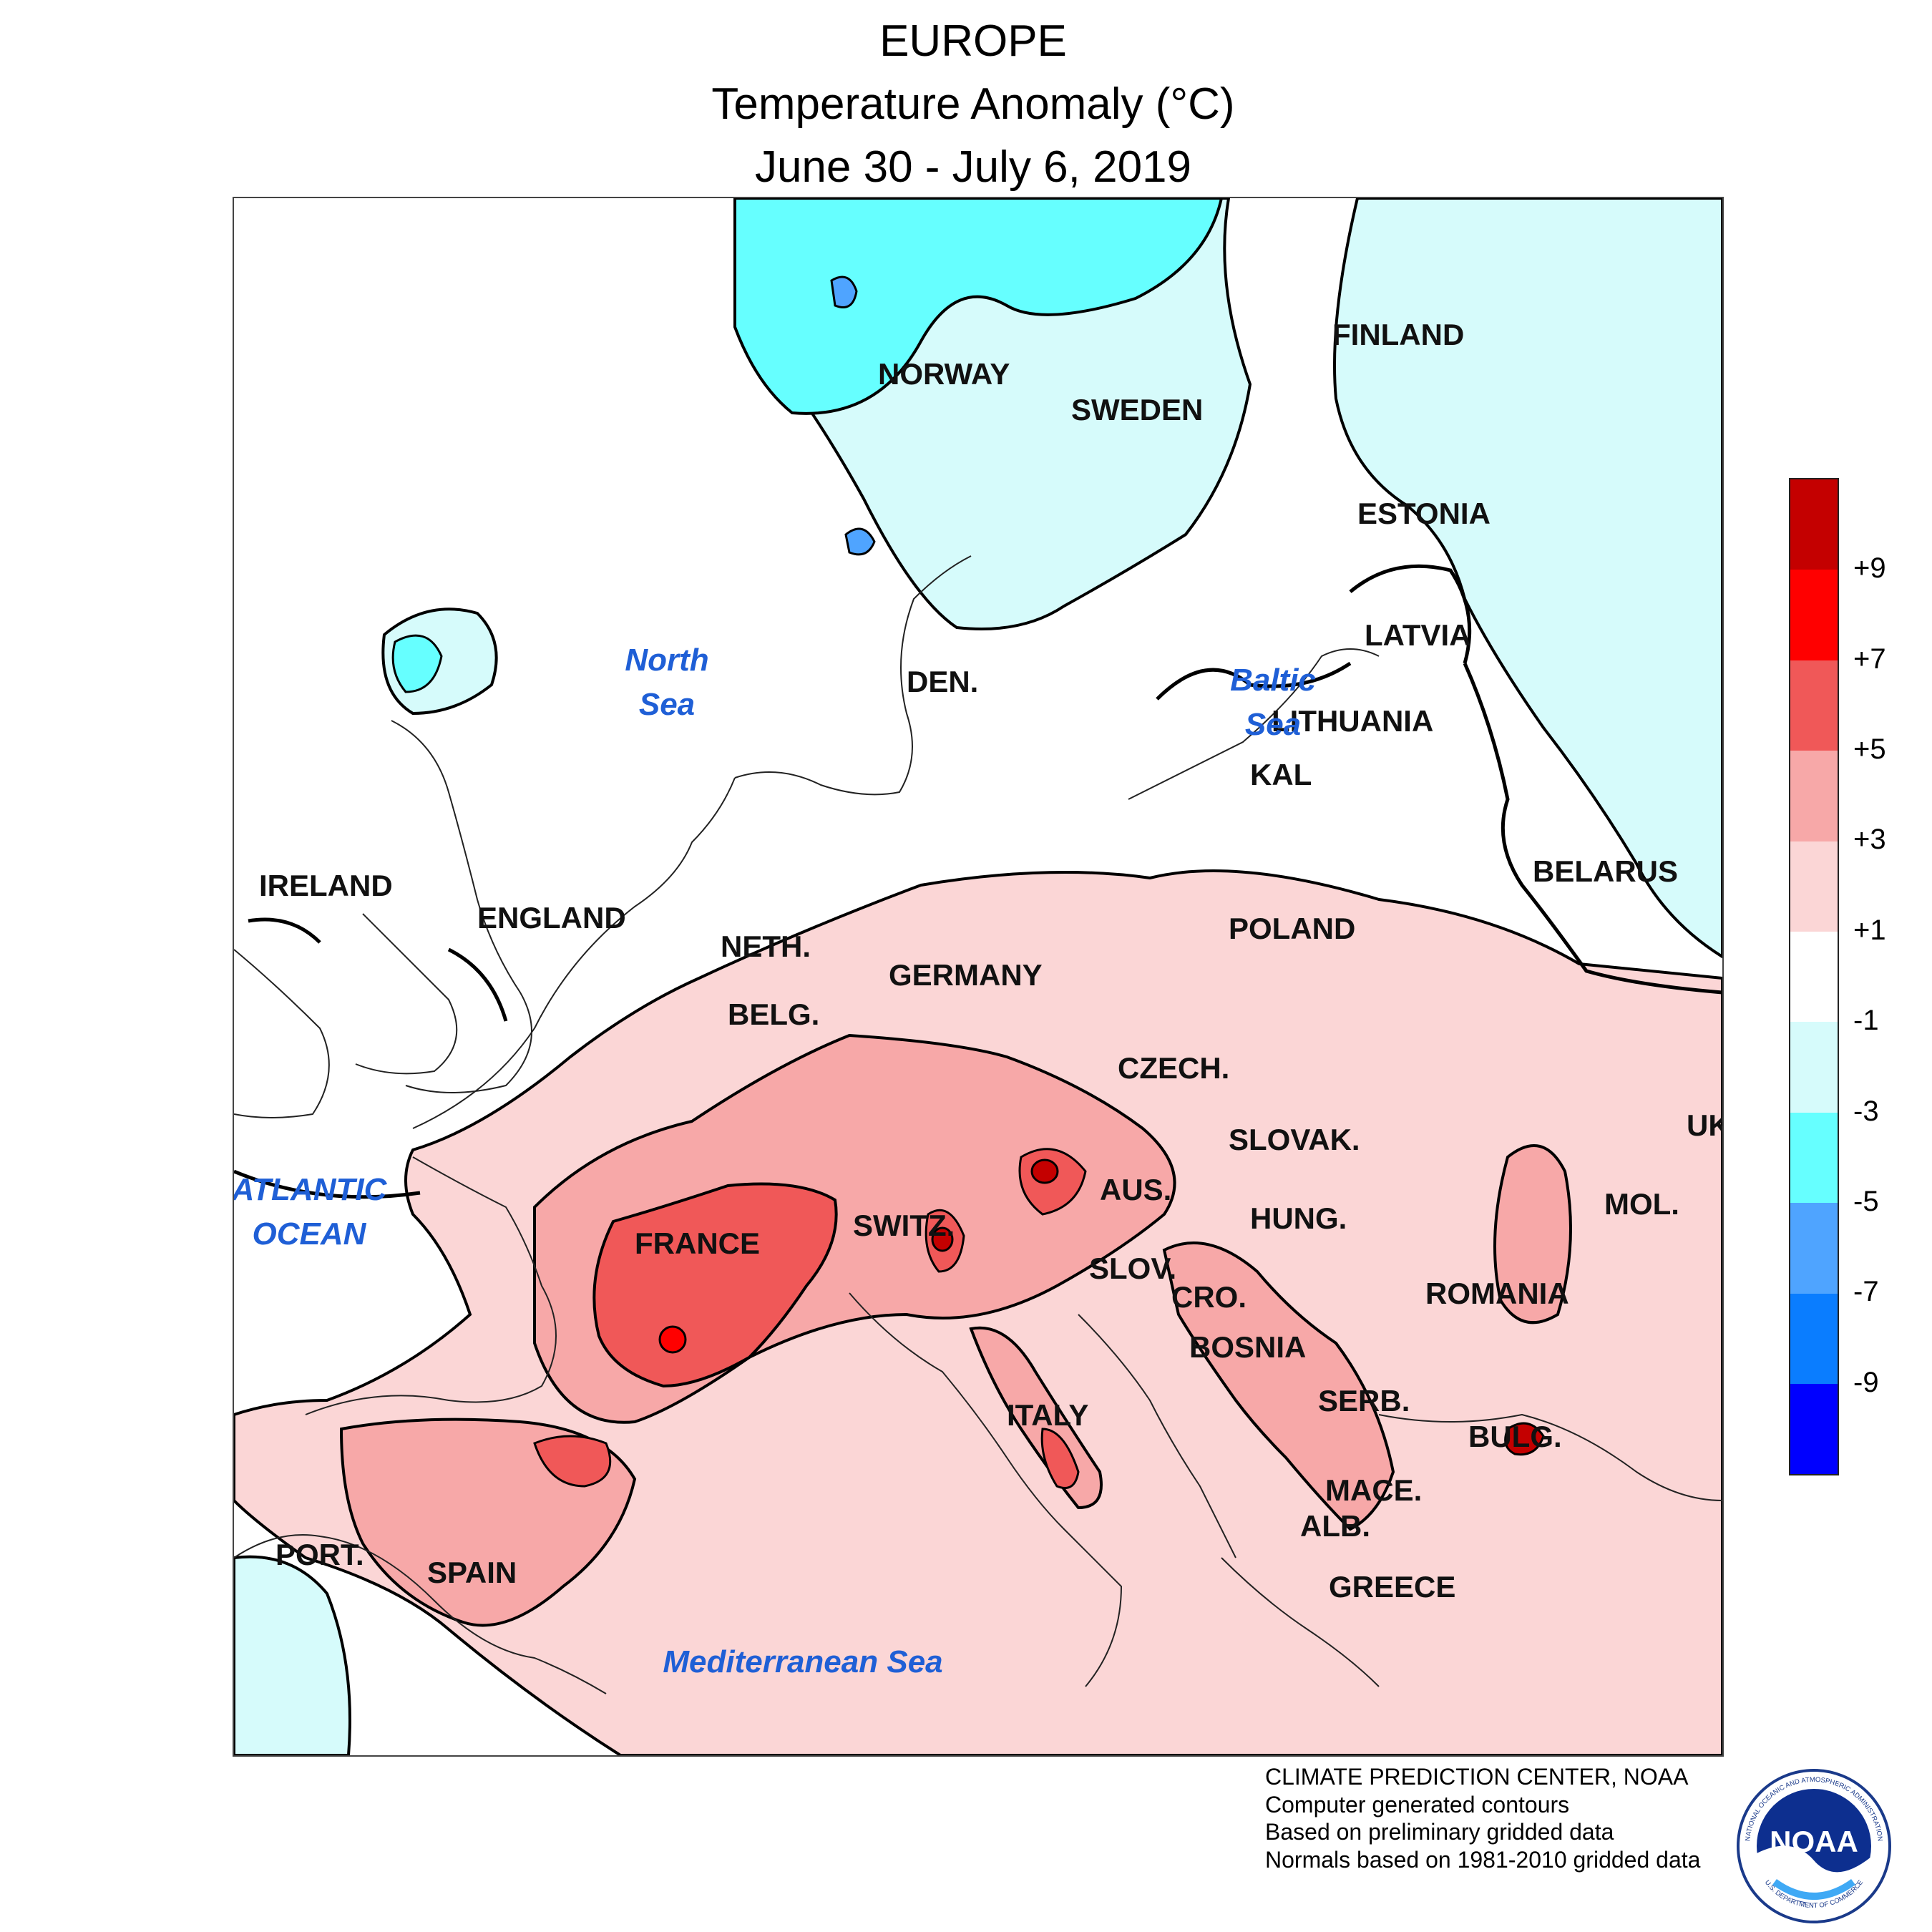 Image resolution: width=1932 pixels, height=1932 pixels. Describe the element at coordinates (1866, 1382) in the screenshot. I see `legend-tick-label: -9` at that location.